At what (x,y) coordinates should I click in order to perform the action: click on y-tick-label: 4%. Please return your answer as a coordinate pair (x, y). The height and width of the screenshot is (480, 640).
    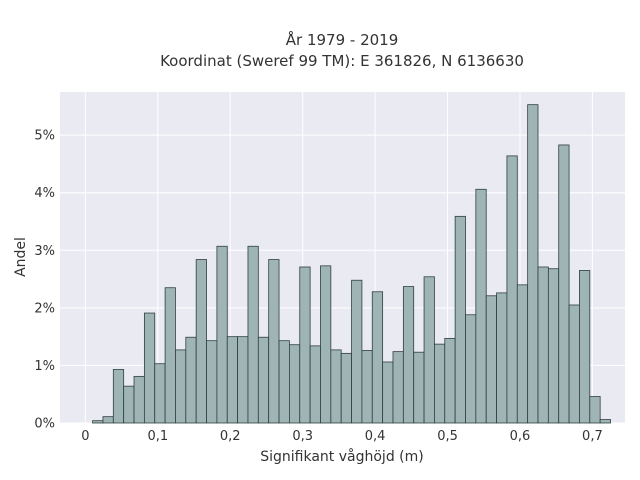
    Looking at the image, I should click on (44, 193).